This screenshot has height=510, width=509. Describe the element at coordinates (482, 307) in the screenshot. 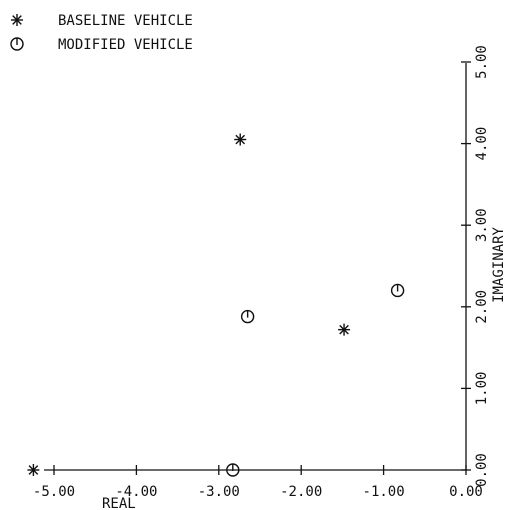

I see `y-tick-label: 2.00` at that location.